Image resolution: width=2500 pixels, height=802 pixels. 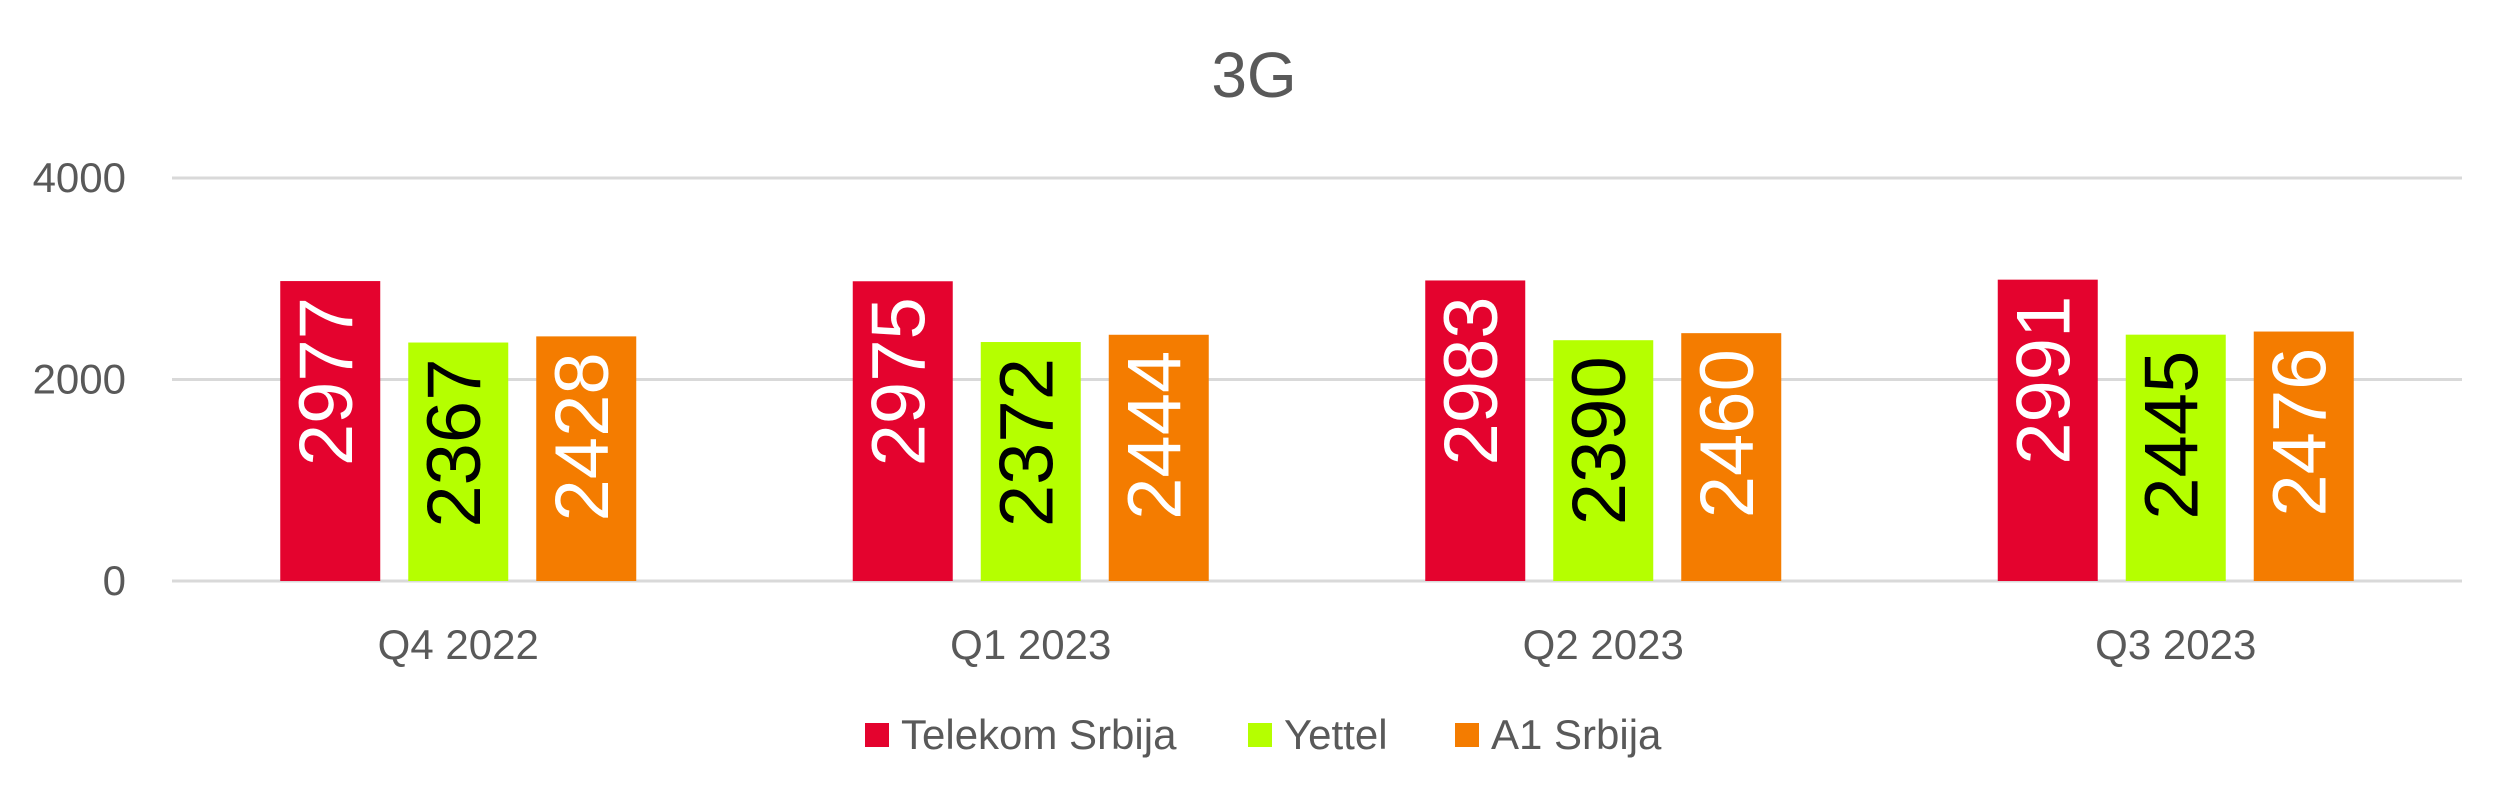 What do you see at coordinates (1027, 442) in the screenshot?
I see `bar-data-label: 2372` at bounding box center [1027, 442].